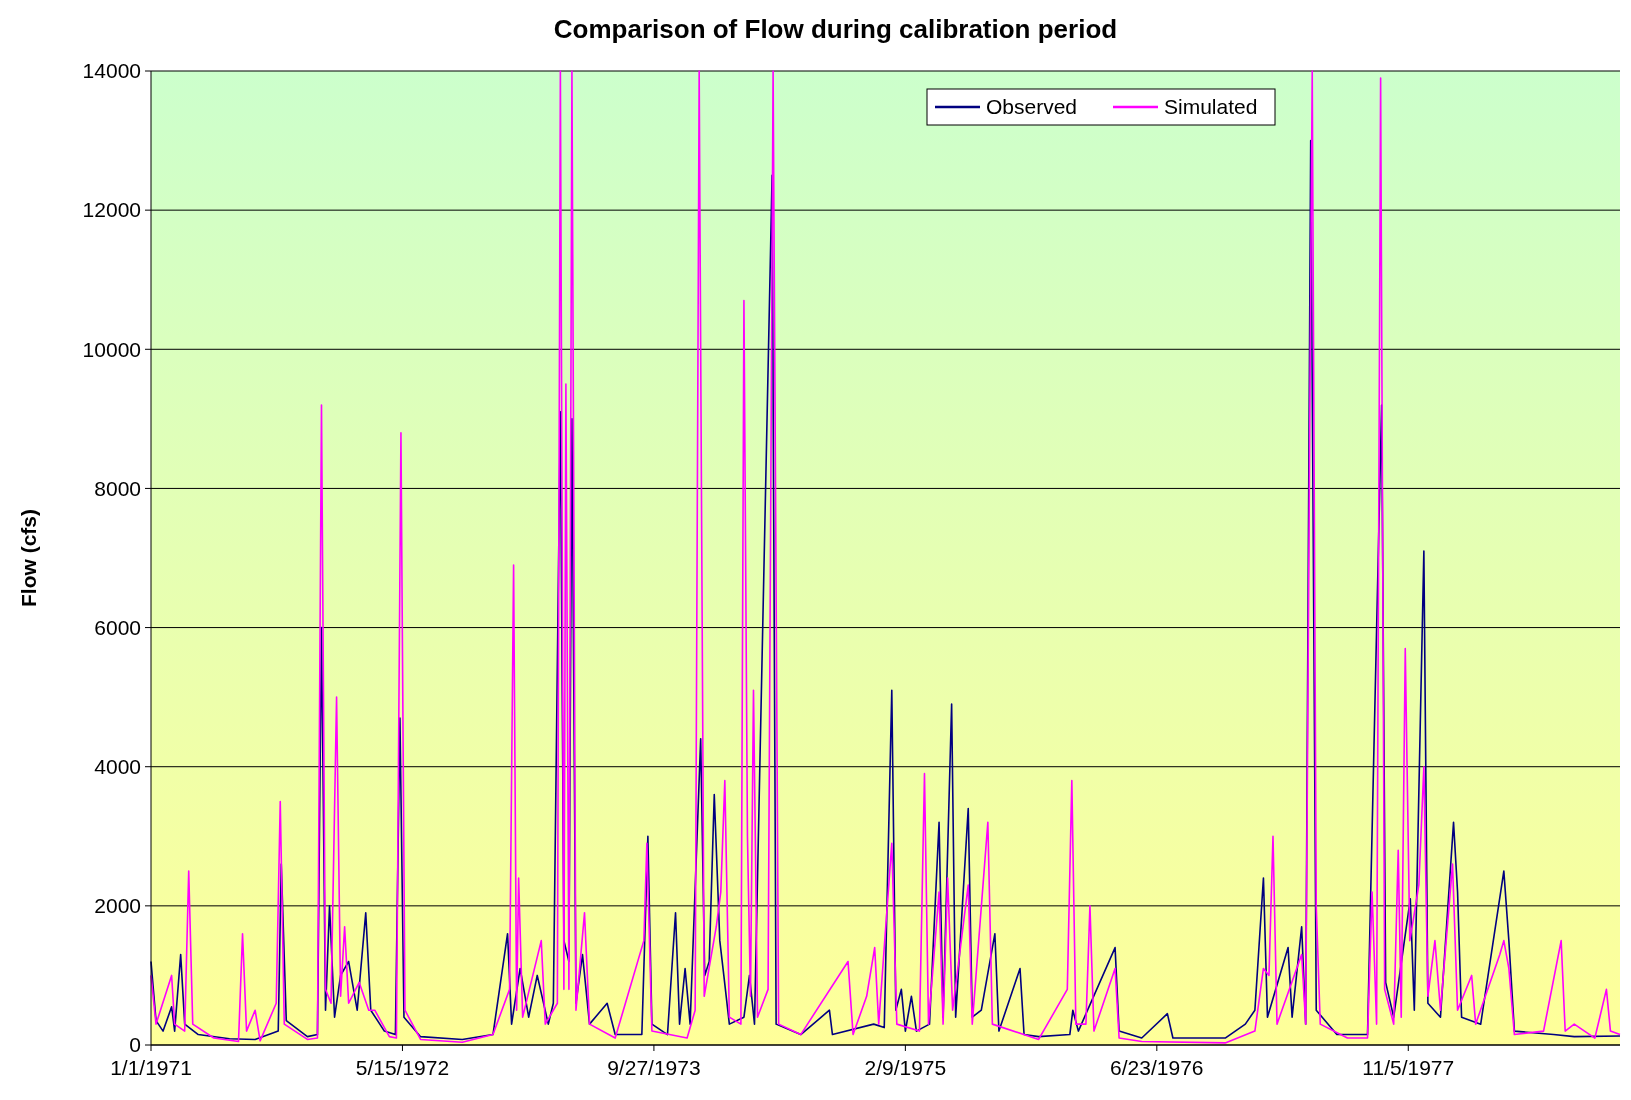 The width and height of the screenshot is (1631, 1100). I want to click on legend-label: Observed, so click(1032, 107).